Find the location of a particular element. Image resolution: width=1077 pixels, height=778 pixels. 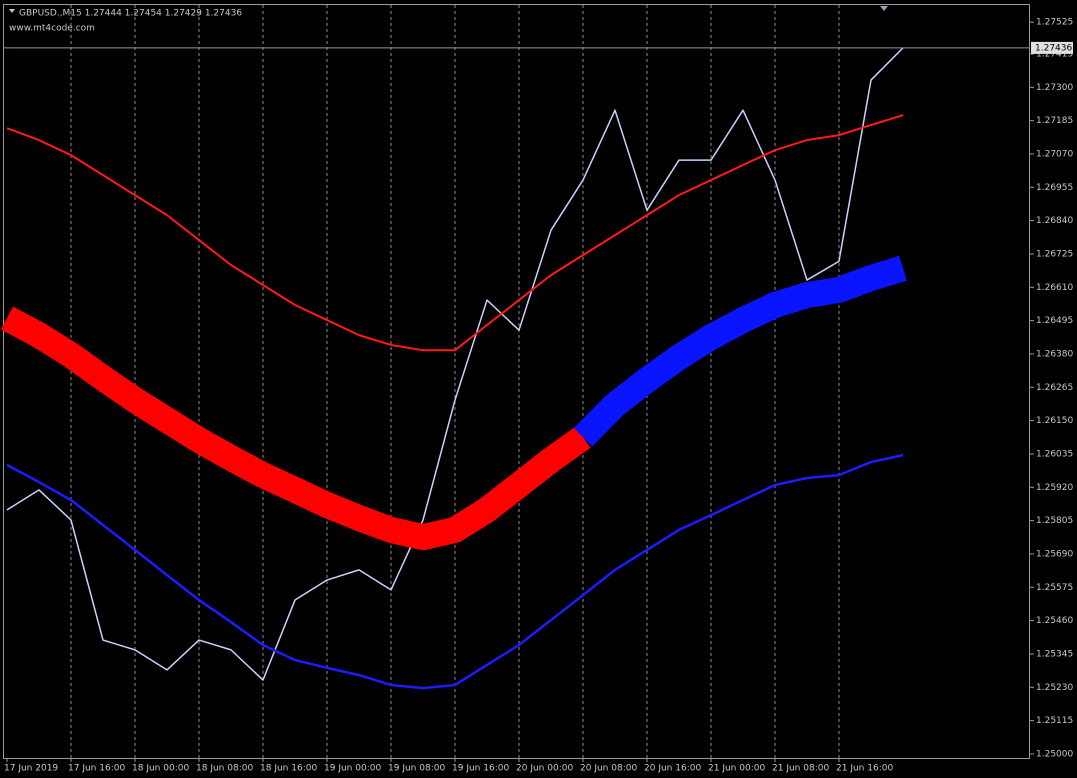

shift-marker is located at coordinates (884, 8).